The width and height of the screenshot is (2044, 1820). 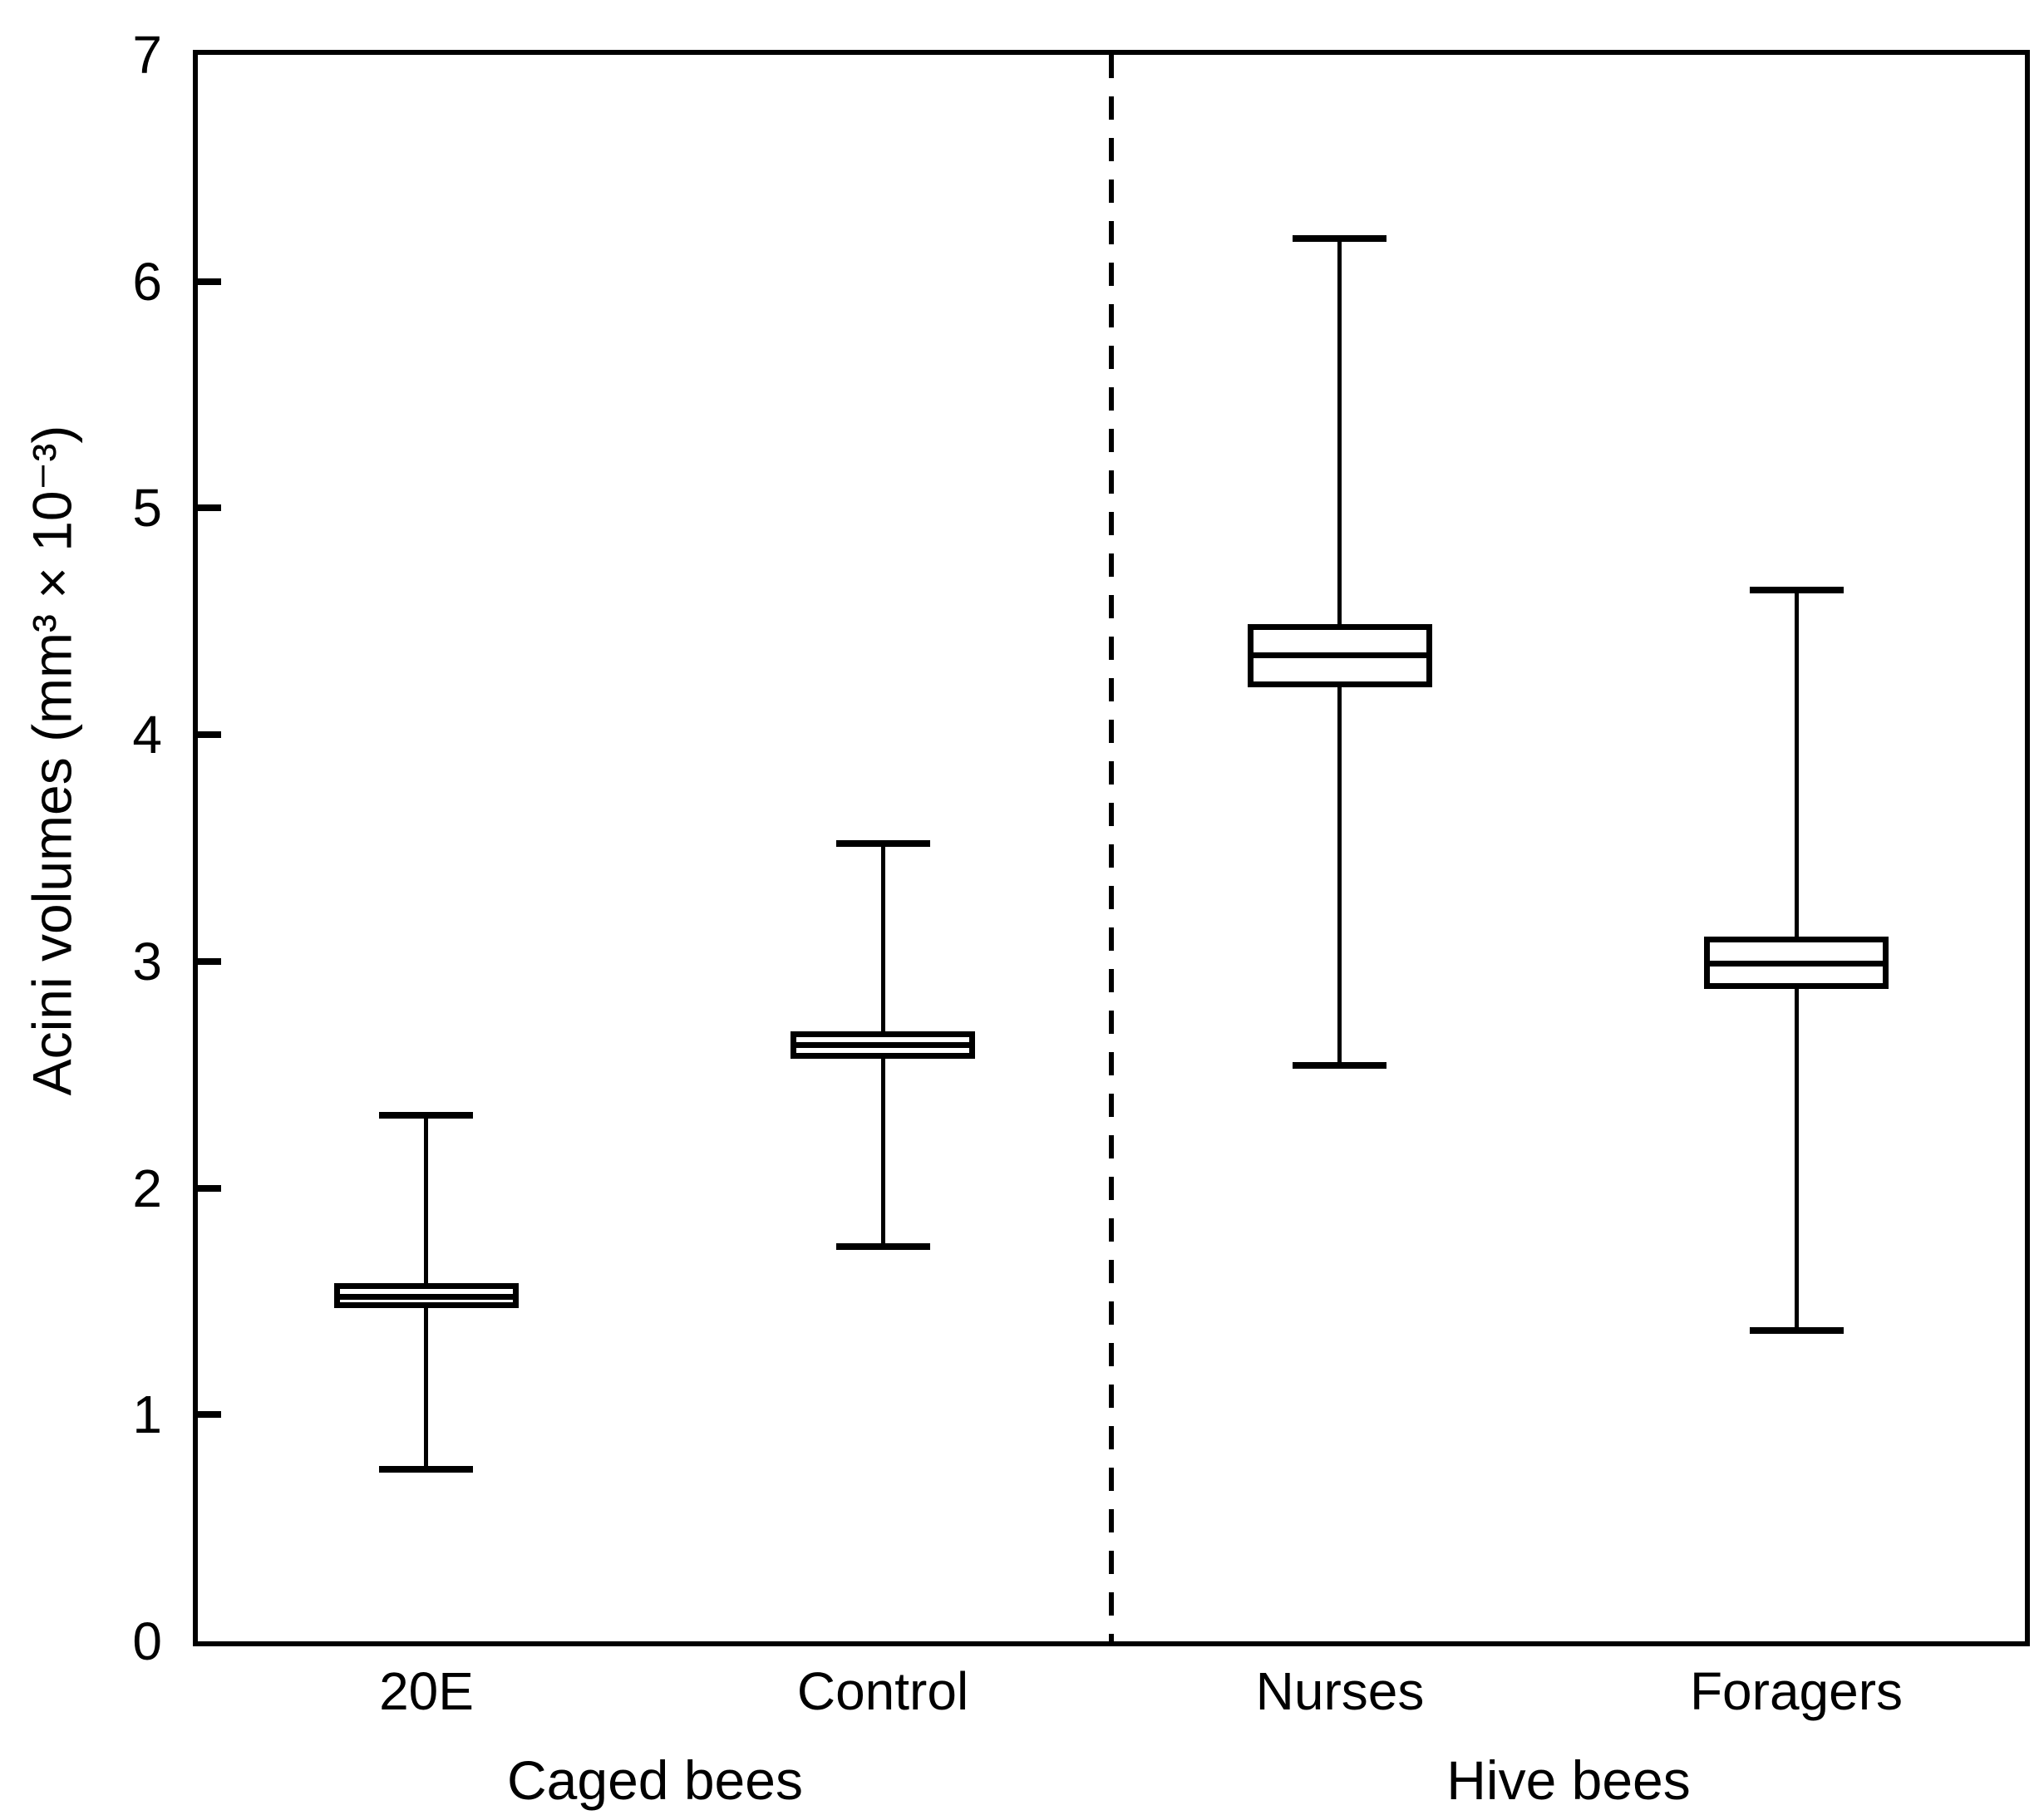 I want to click on whisker-cap-bottom-foragers, so click(x=1797, y=1330).